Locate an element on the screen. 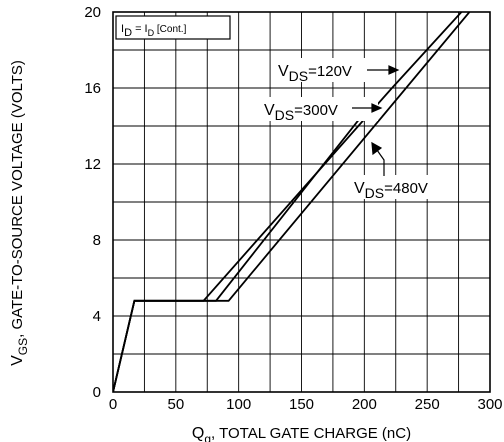  y-axis-title: VGS, GATE-TO-SOURCE VOLTAGE (VOLTS) is located at coordinates (19, 213).